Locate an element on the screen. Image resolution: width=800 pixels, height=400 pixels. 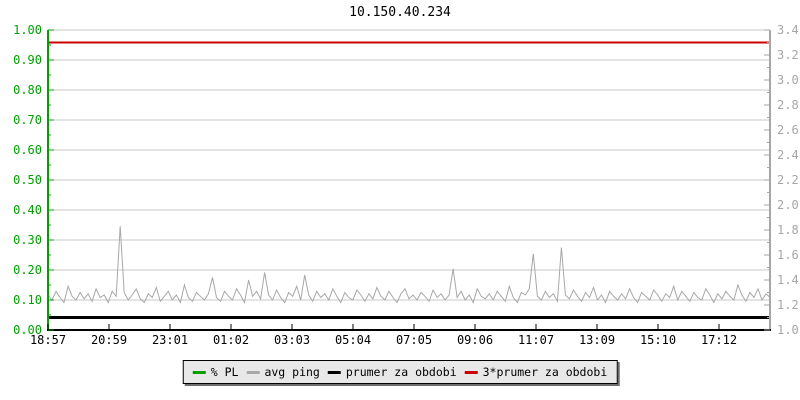
legend-label-3x-period-avg: 3*prumer za obdobi is located at coordinates (545, 372).